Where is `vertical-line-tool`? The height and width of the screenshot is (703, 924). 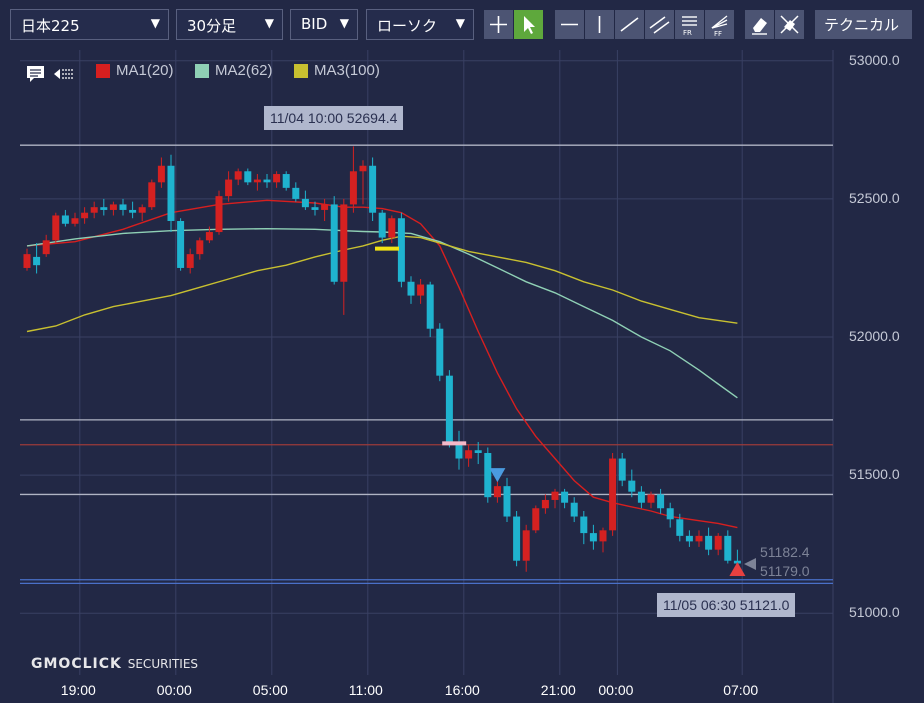 vertical-line-tool is located at coordinates (599, 24).